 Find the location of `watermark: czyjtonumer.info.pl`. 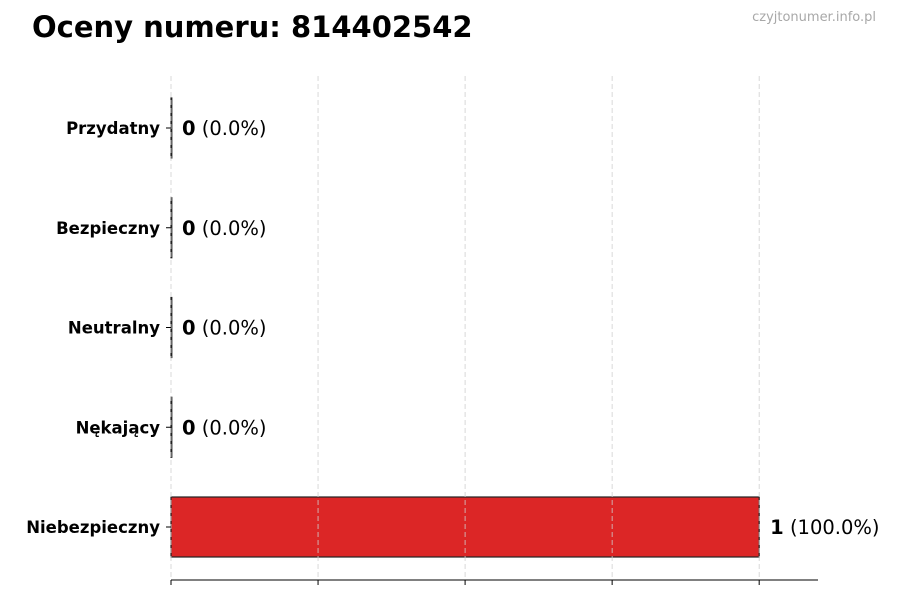

watermark: czyjtonumer.info.pl is located at coordinates (814, 17).